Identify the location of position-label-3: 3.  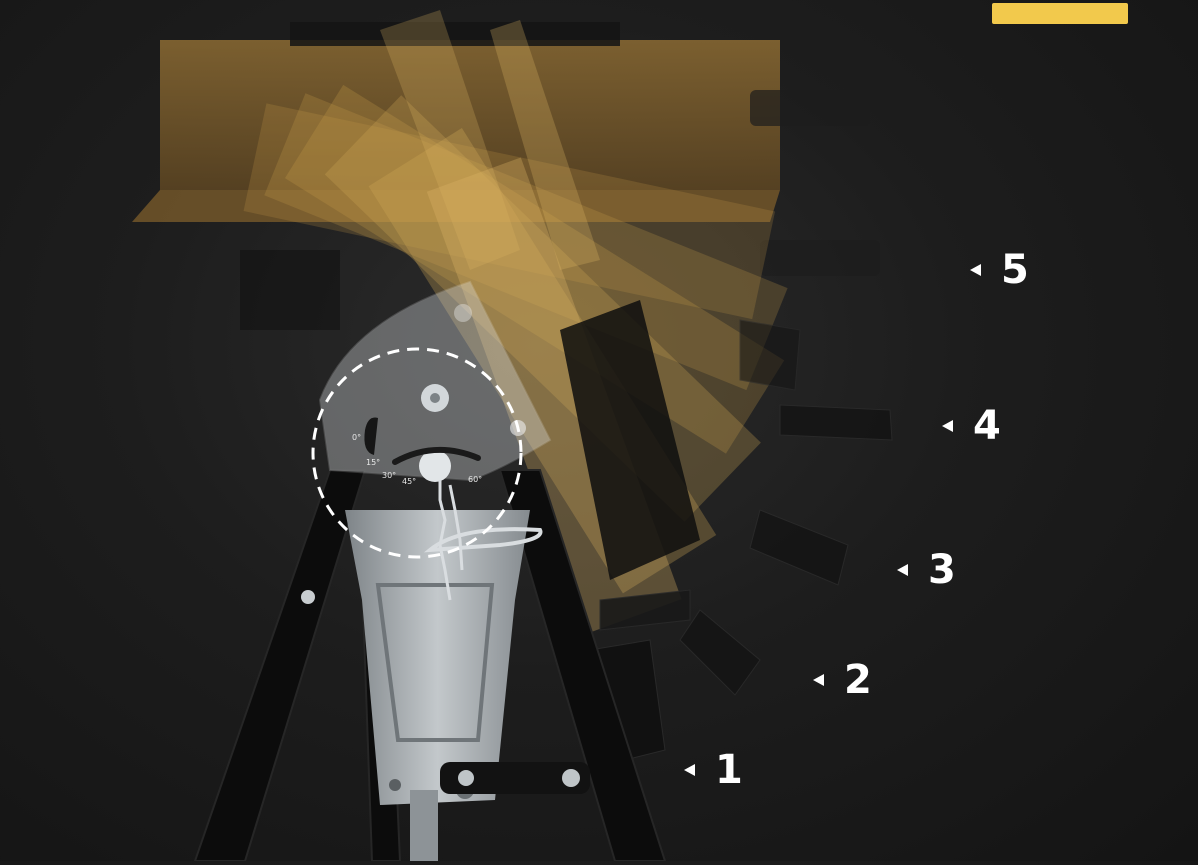
(926, 570).